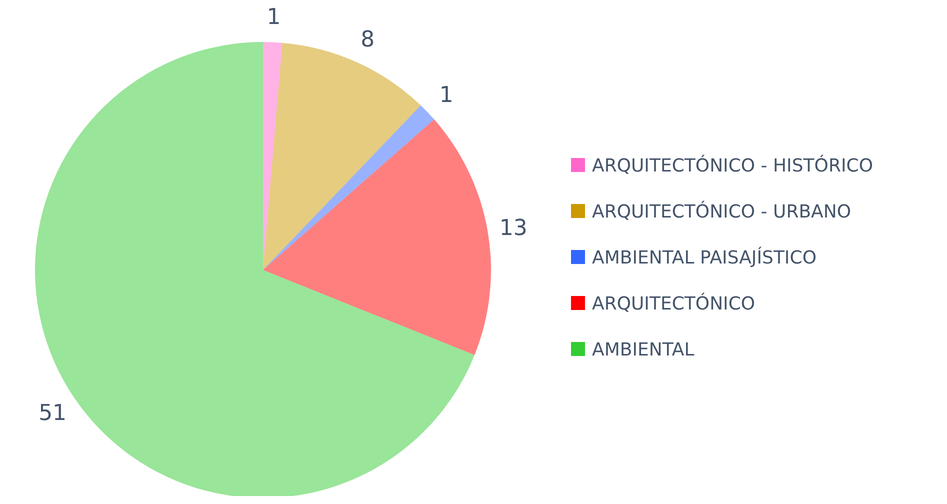  I want to click on data-label: 13, so click(513, 228).